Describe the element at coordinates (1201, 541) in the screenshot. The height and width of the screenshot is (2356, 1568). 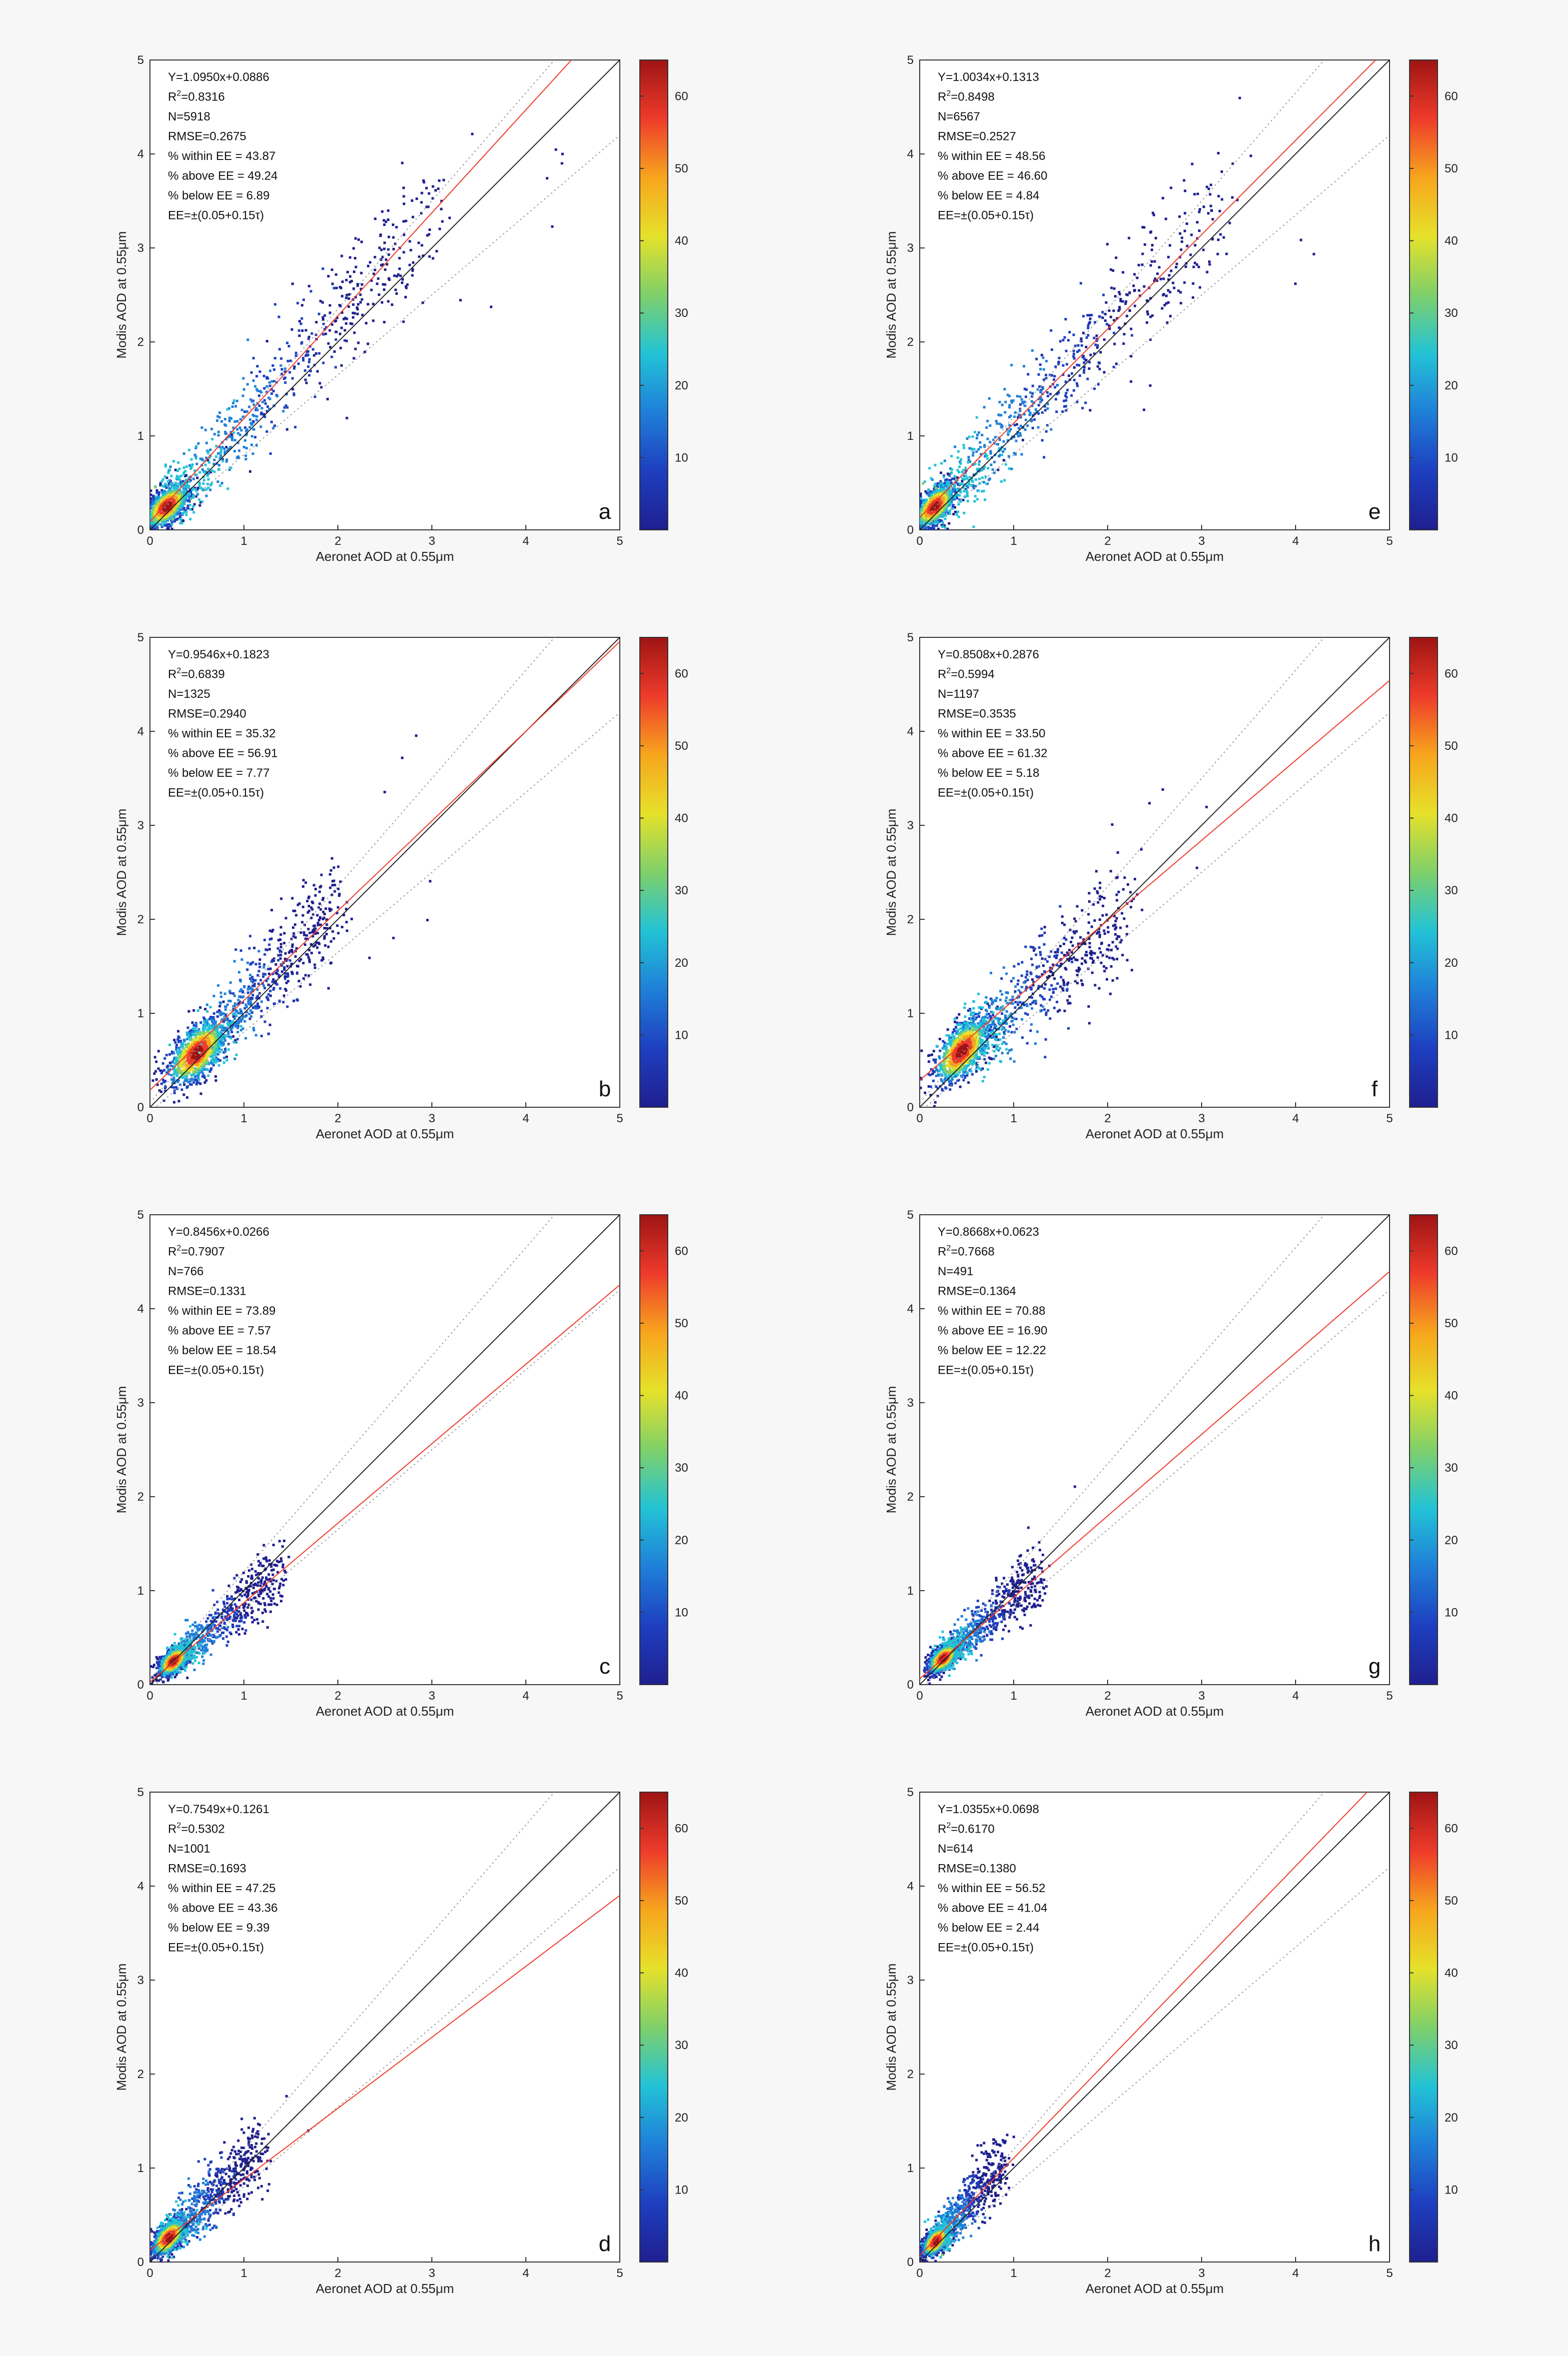
I see `x-tick-label: 3` at that location.